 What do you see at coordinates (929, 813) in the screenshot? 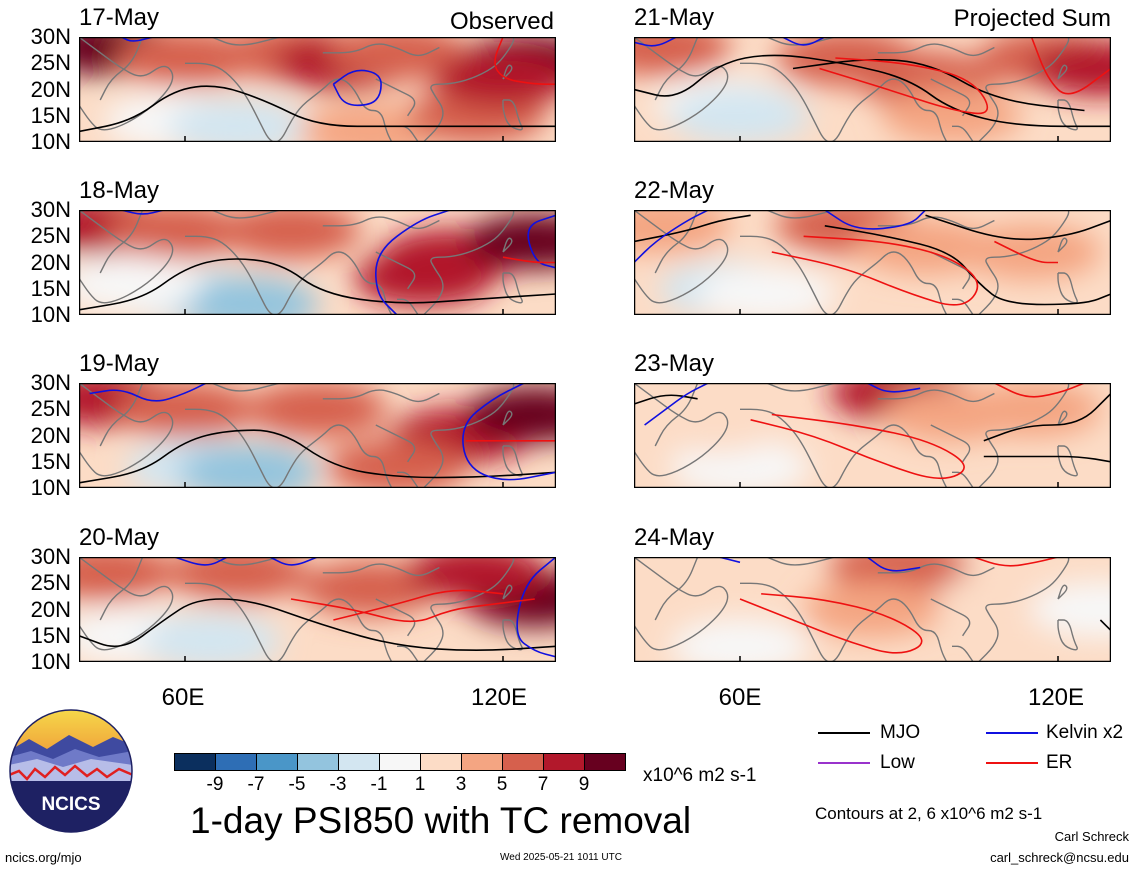
I see `contours-note: Contours at 2, 6 x10^6 m2 s-1` at bounding box center [929, 813].